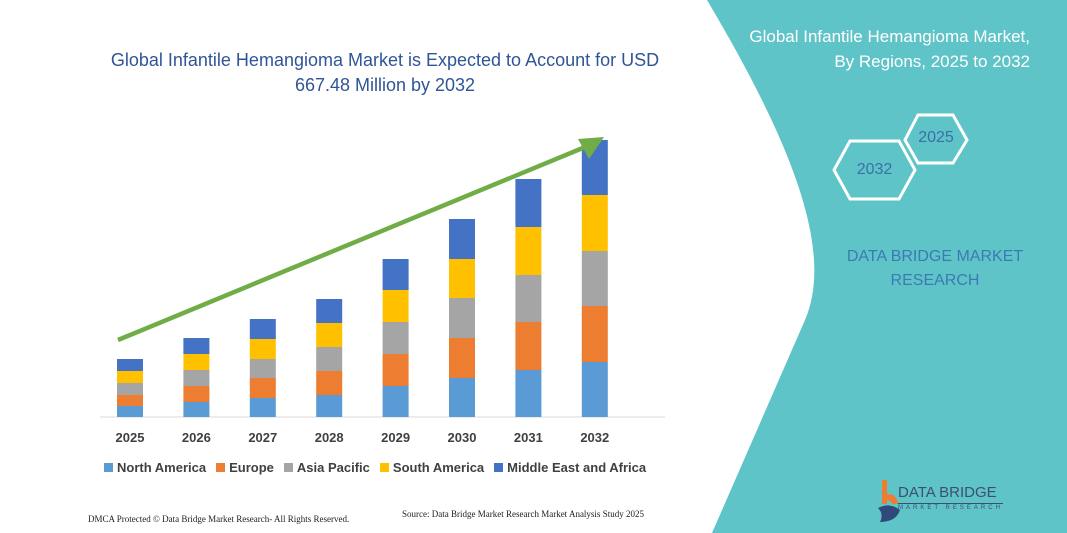 This screenshot has width=1067, height=533. Describe the element at coordinates (196, 346) in the screenshot. I see `bar-segment-2026-middle-east-and-africa` at that location.